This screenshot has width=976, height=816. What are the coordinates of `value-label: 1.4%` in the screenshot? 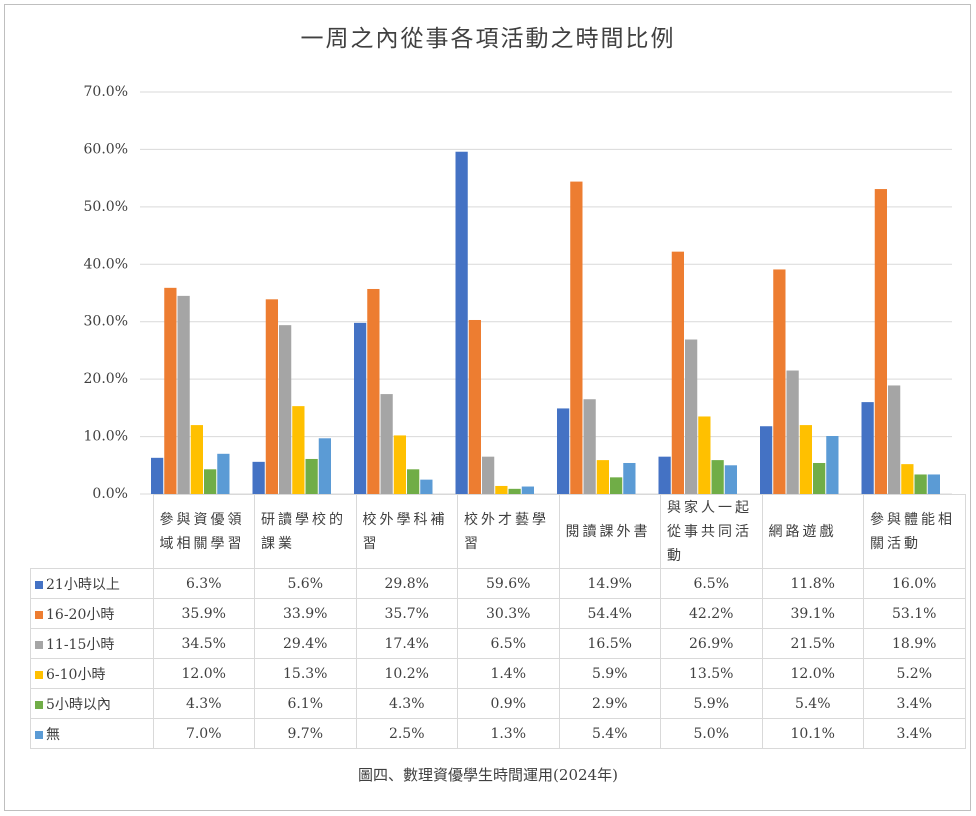 It's located at (508, 673).